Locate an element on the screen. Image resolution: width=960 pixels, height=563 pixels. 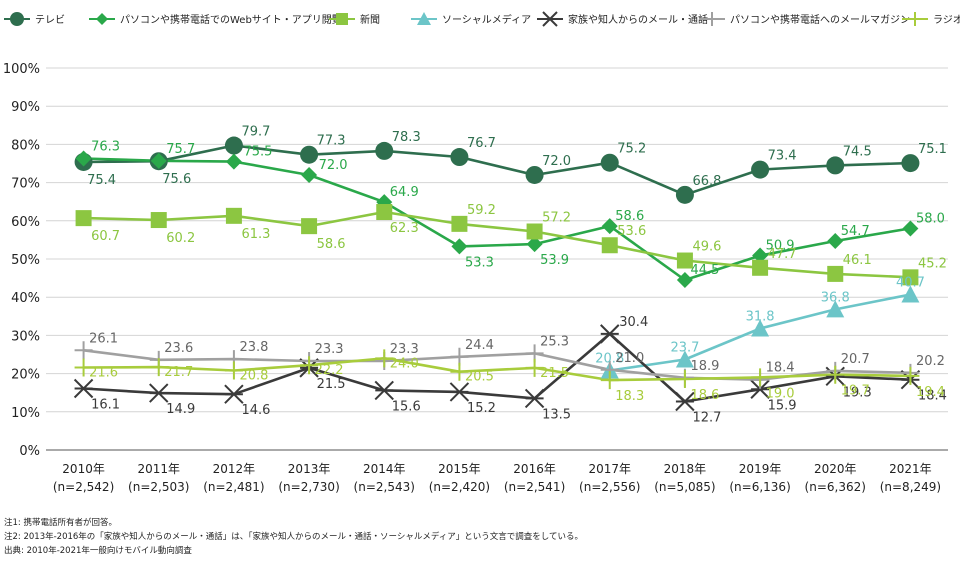
data-label: 16.1 is located at coordinates (105, 404).